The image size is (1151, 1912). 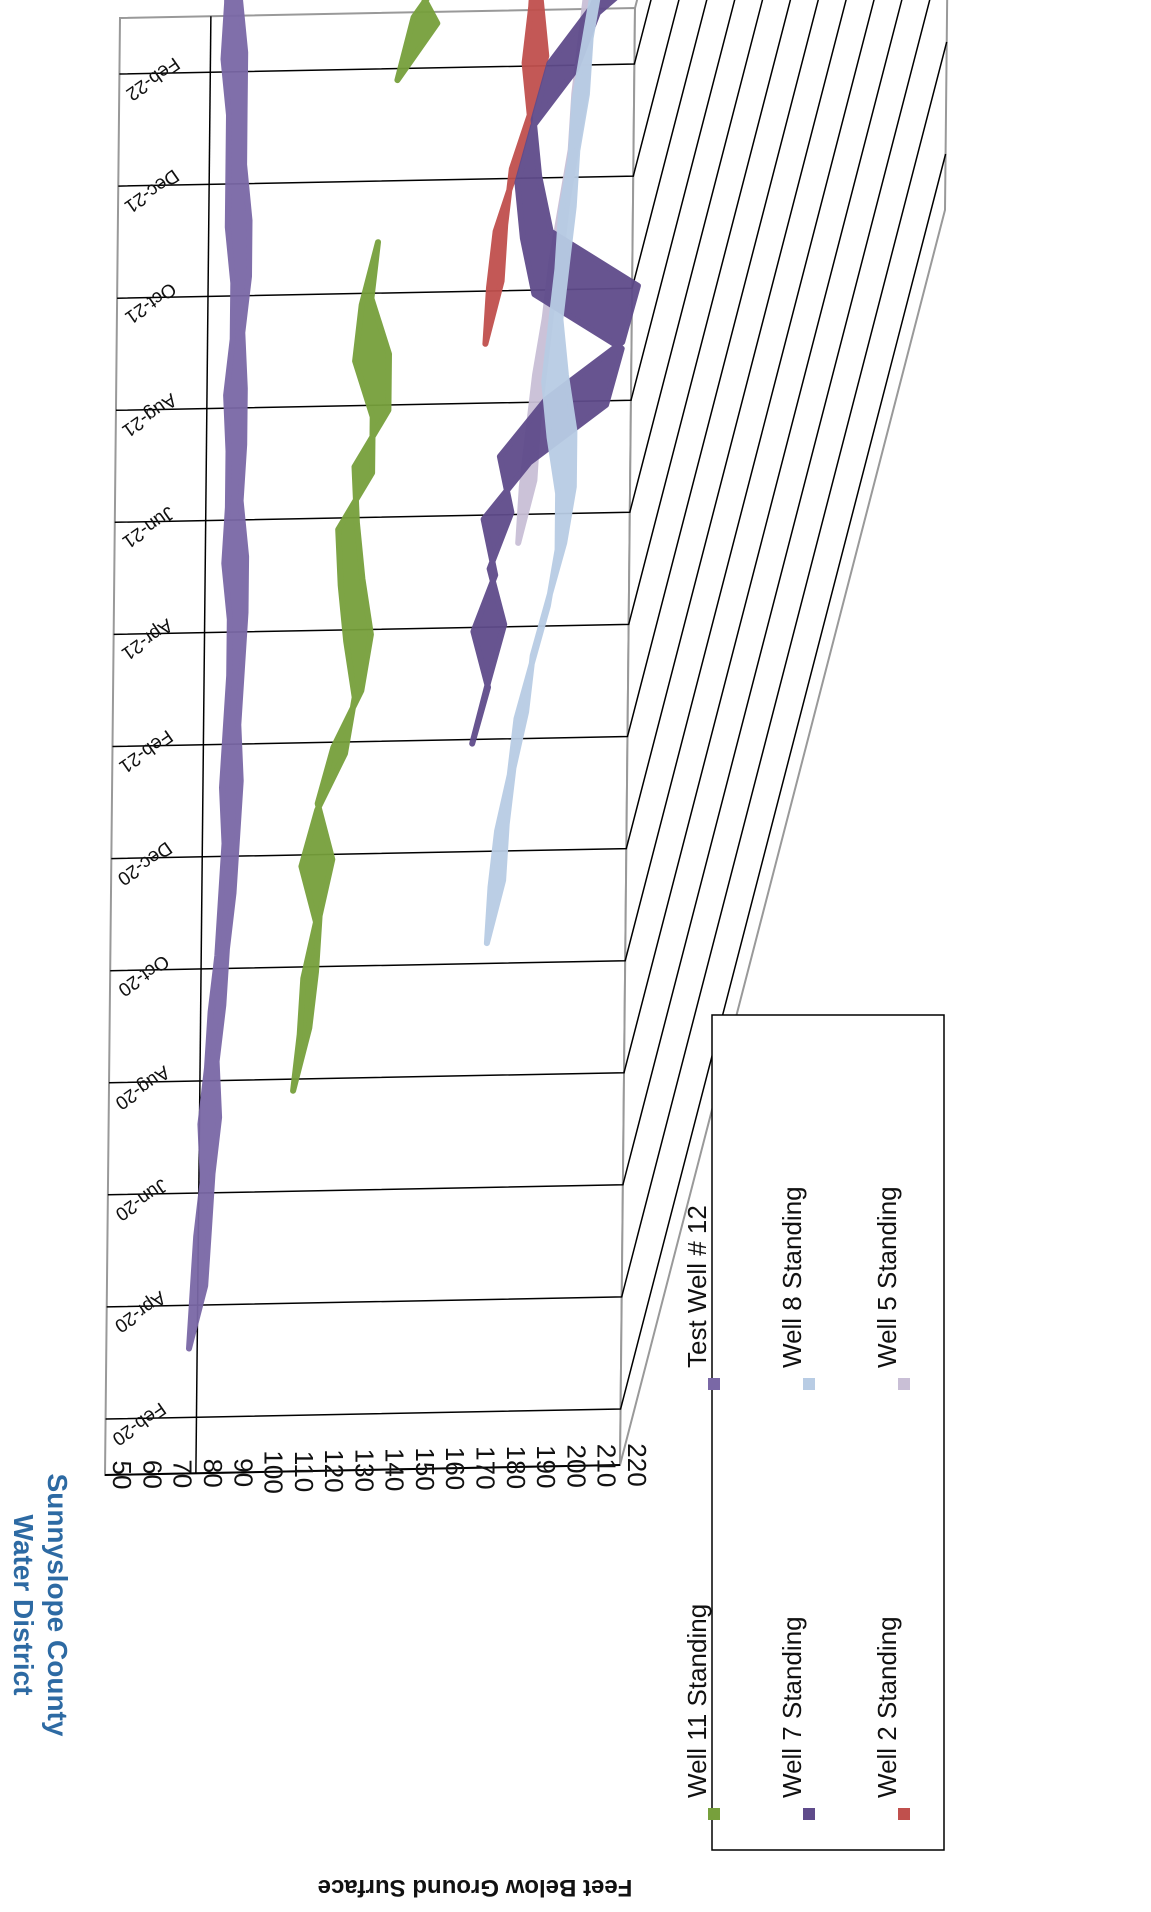 I want to click on y-tick-label: 170, so click(x=486, y=1467).